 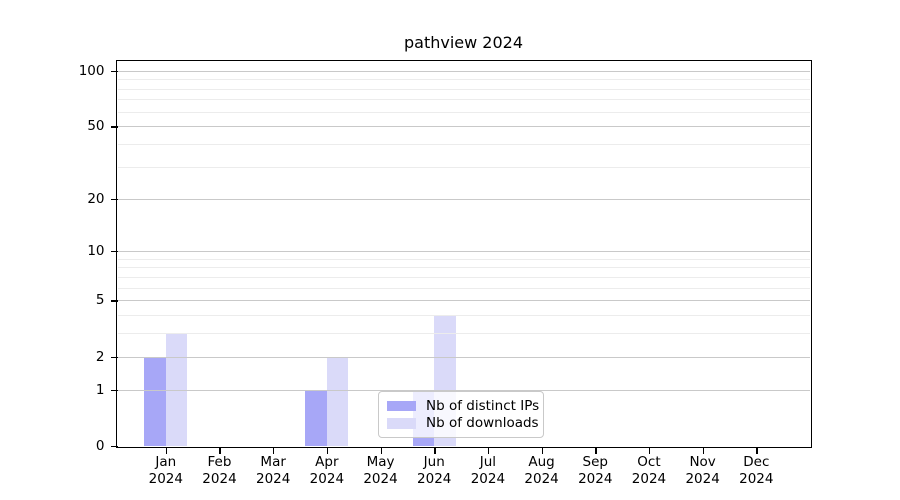 I want to click on x-tick-month: Feb, so click(x=219, y=462).